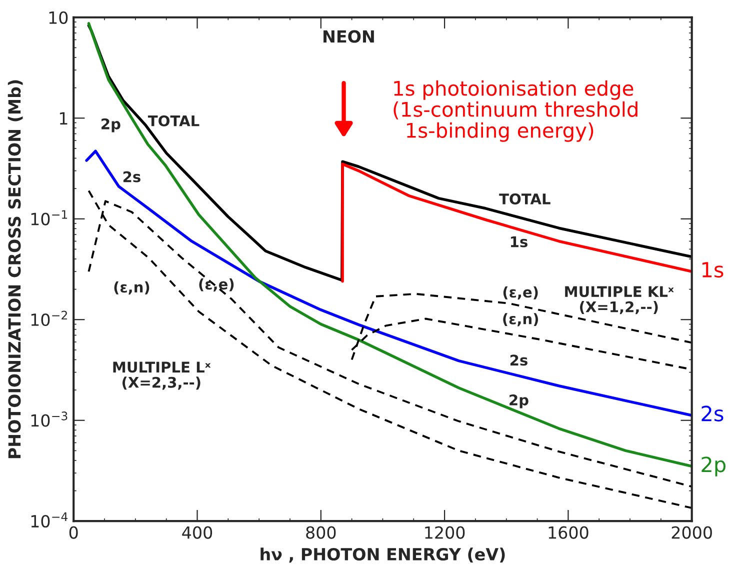 This screenshot has height=579, width=736. Describe the element at coordinates (516, 111) in the screenshot. I see `annotation: 1s photoionisation edge (1s-continuum threshold 1s-binding energy)` at that location.